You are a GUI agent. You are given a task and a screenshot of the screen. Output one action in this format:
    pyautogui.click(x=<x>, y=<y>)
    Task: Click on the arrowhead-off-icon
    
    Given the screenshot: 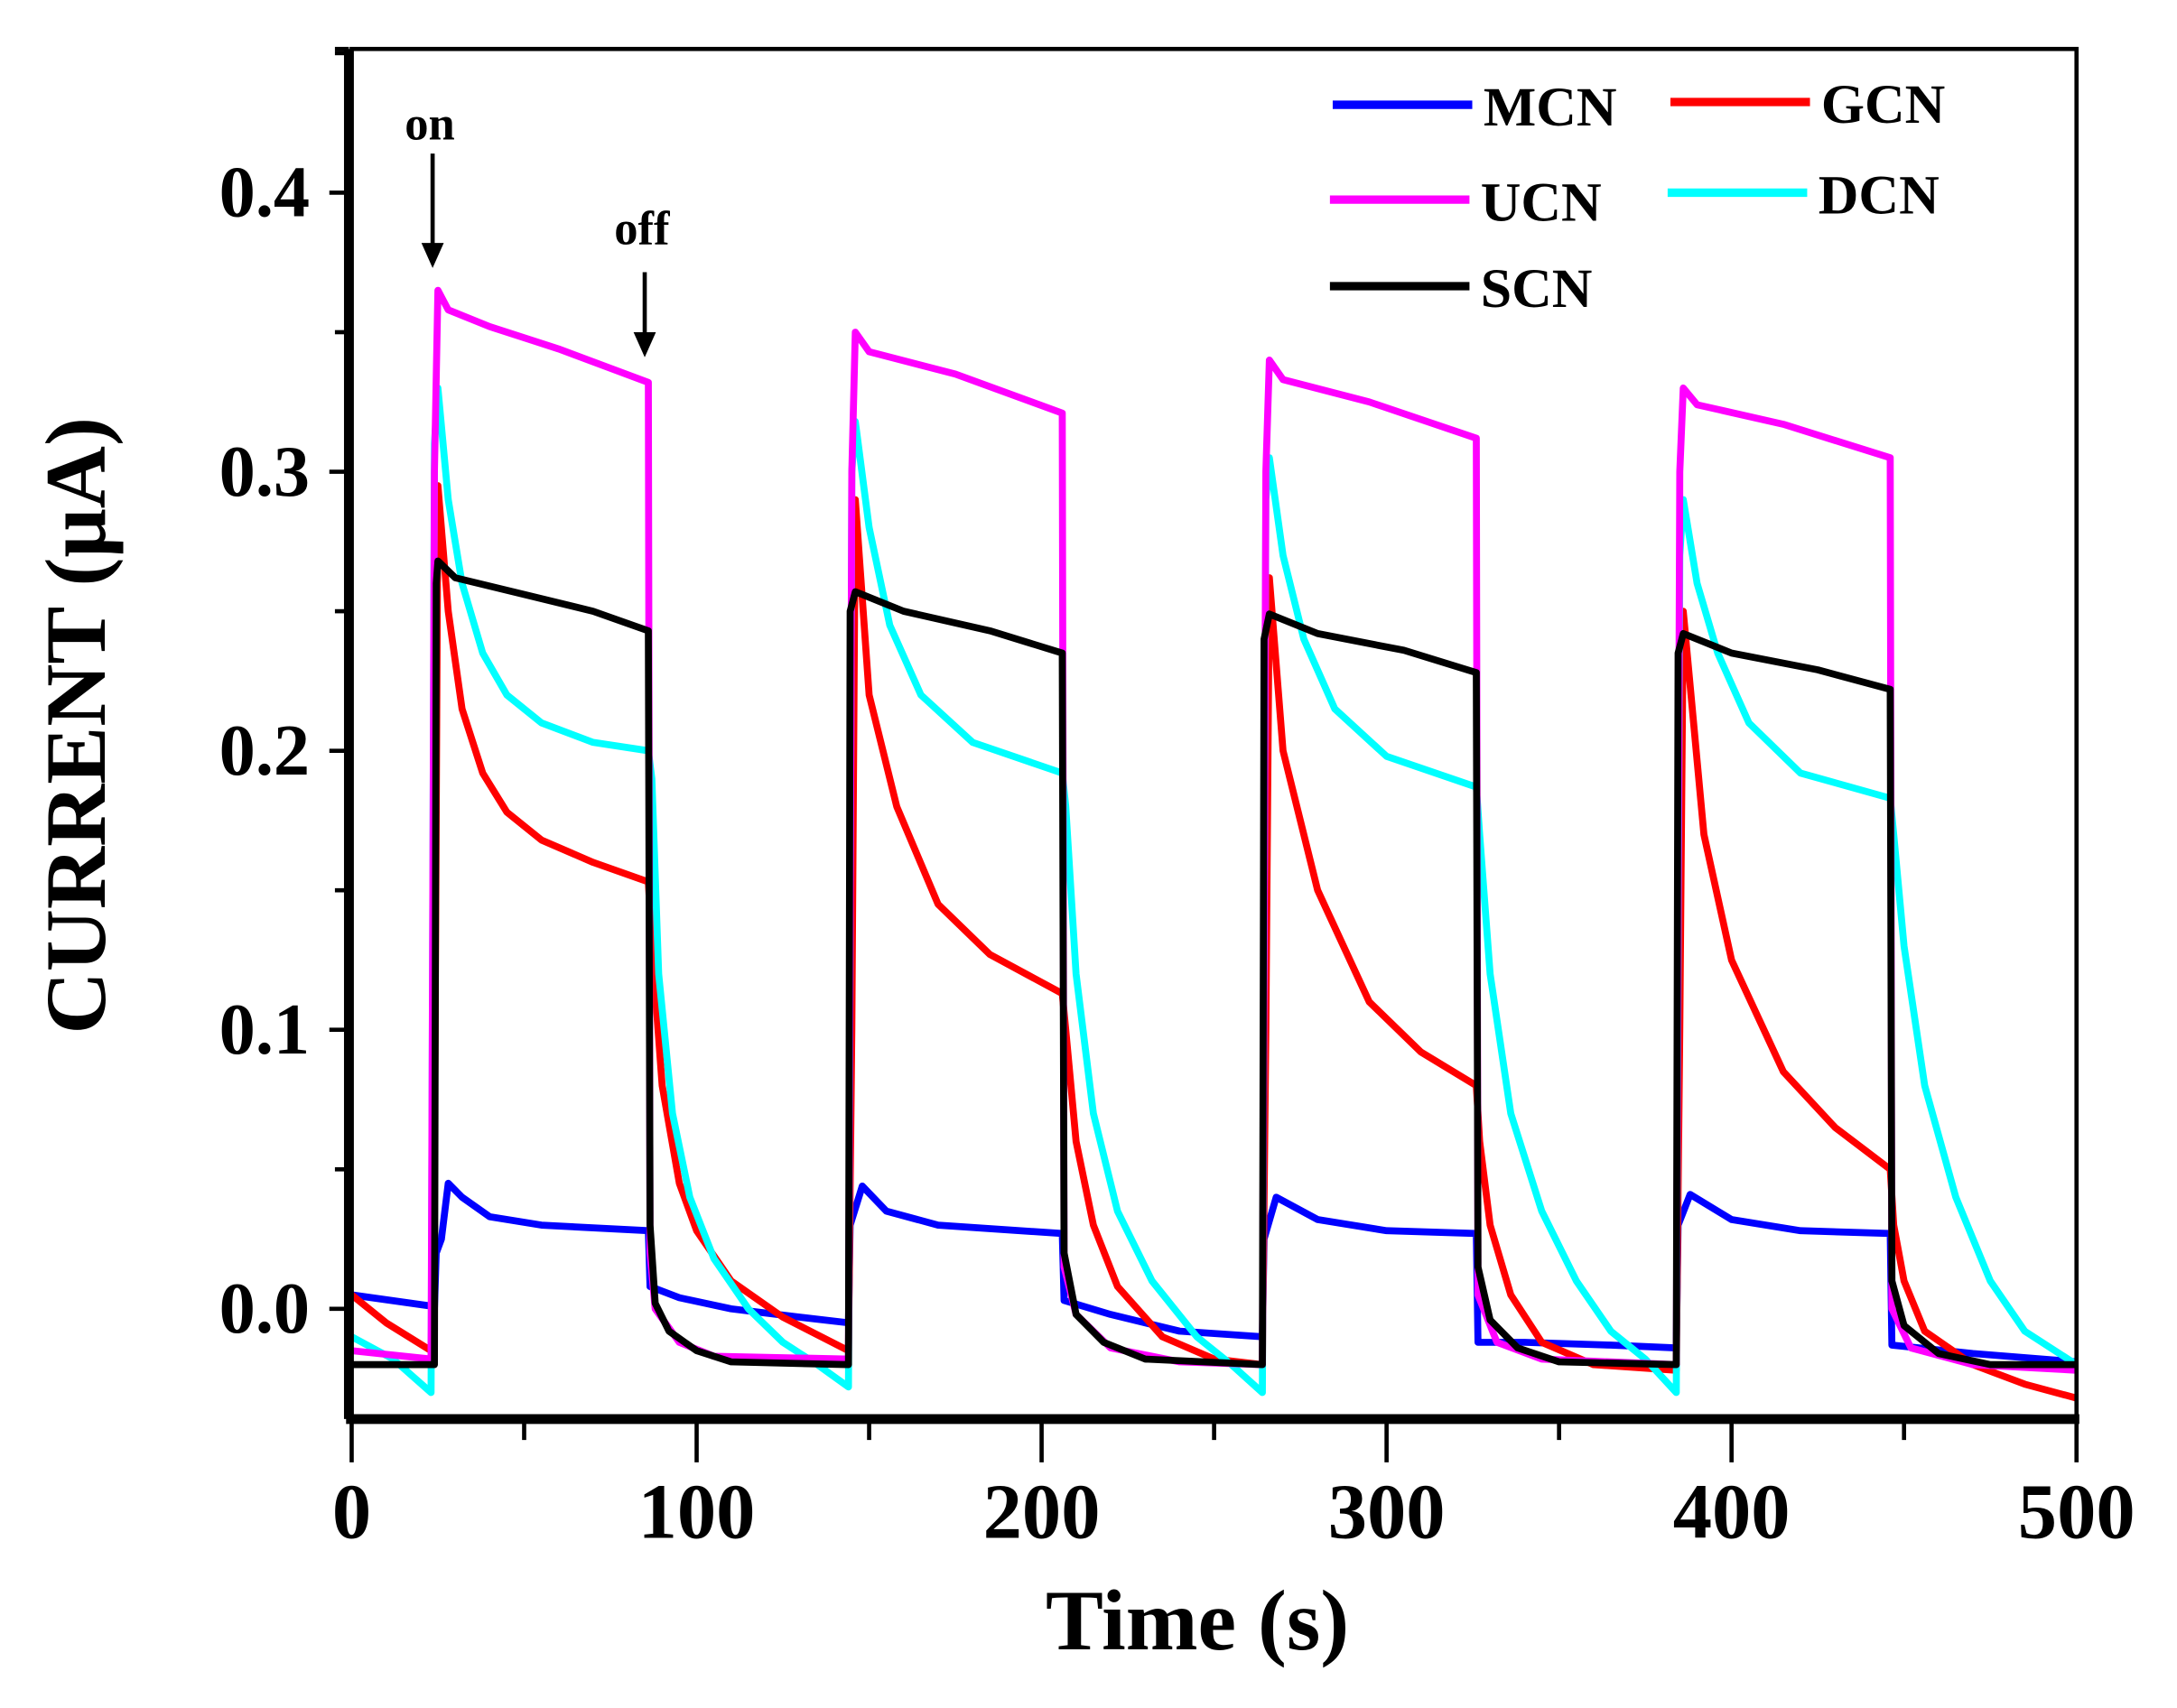 What is the action you would take?
    pyautogui.click(x=645, y=344)
    